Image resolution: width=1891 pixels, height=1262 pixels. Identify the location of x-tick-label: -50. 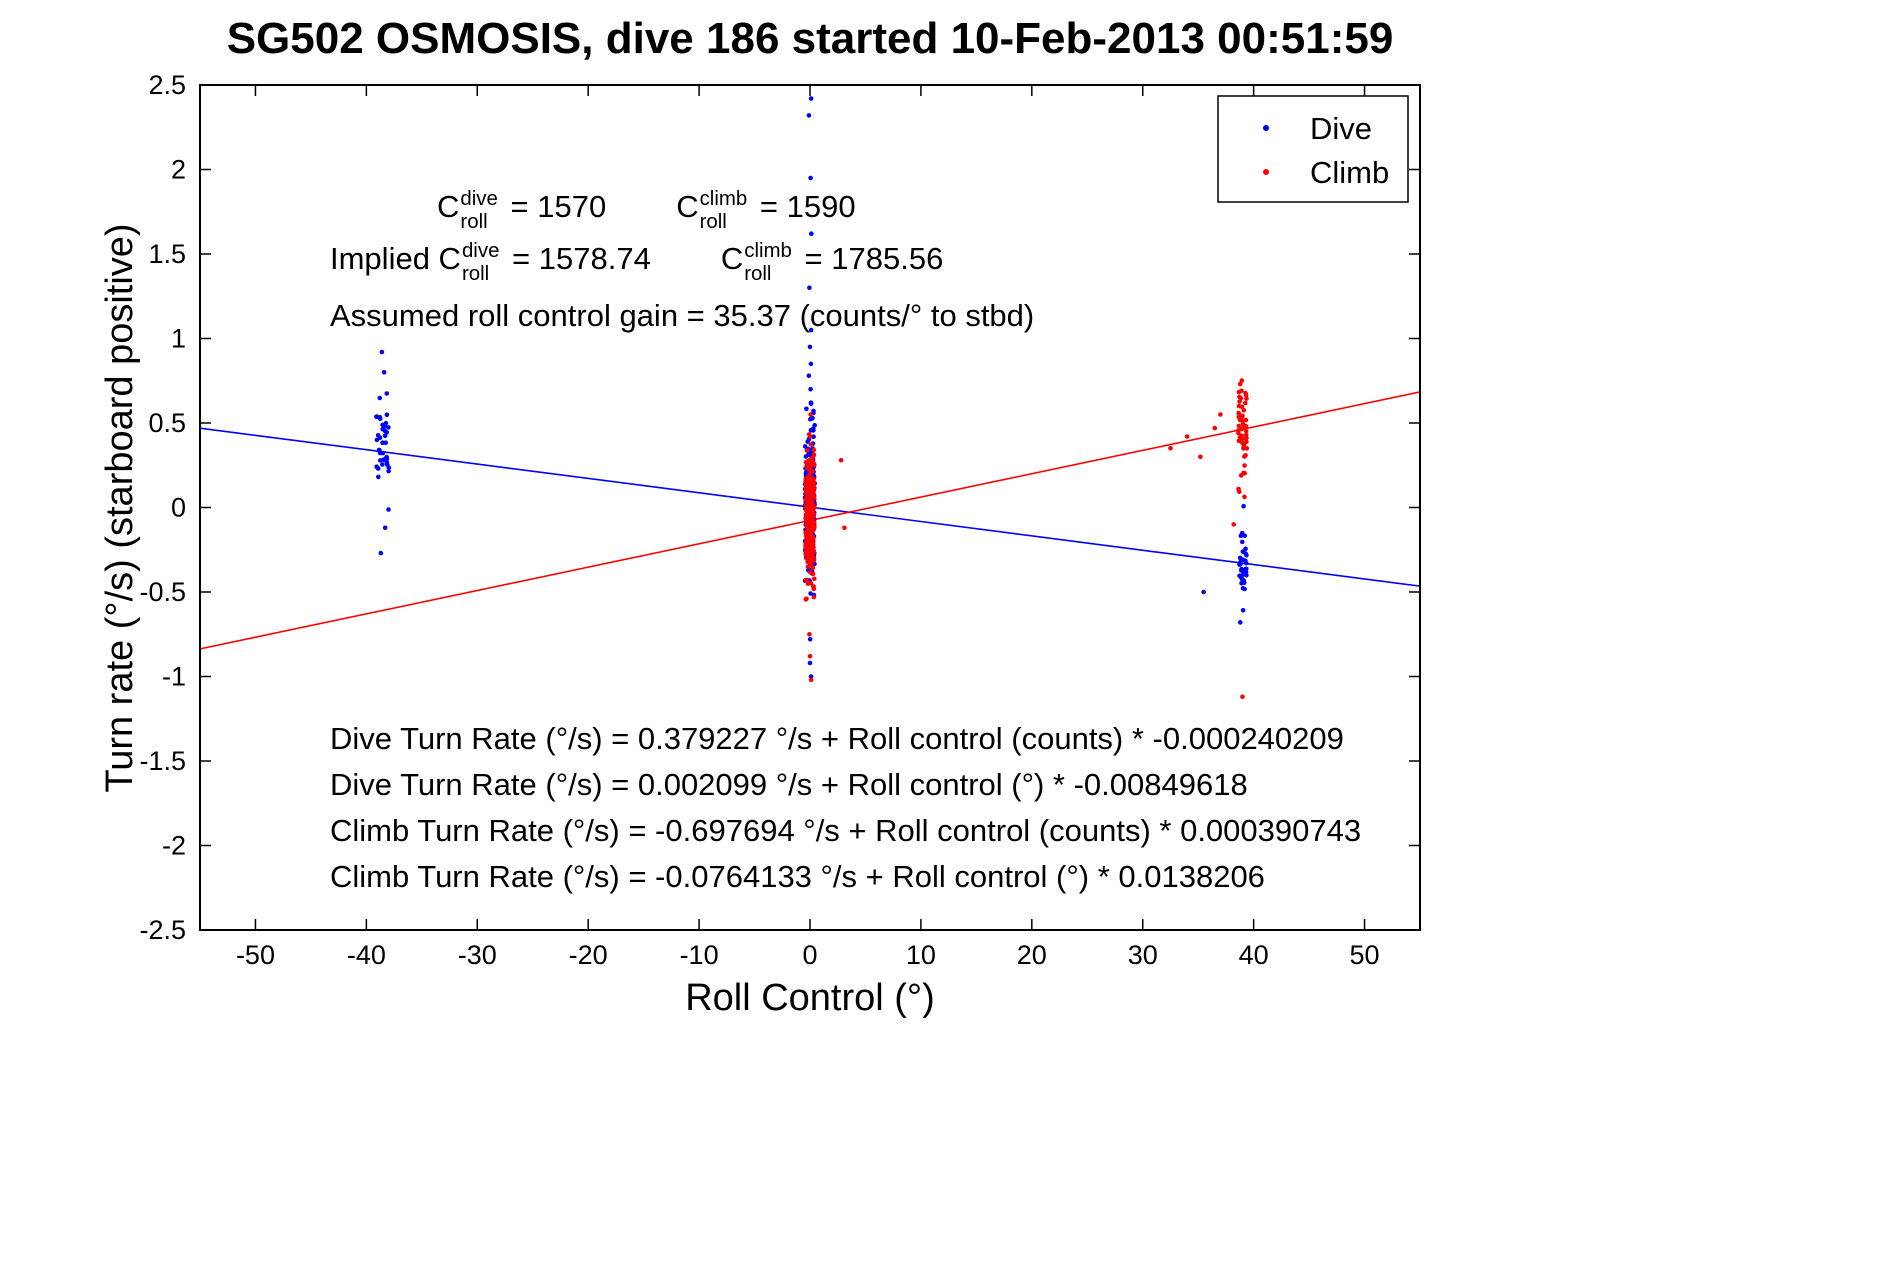
(255, 955).